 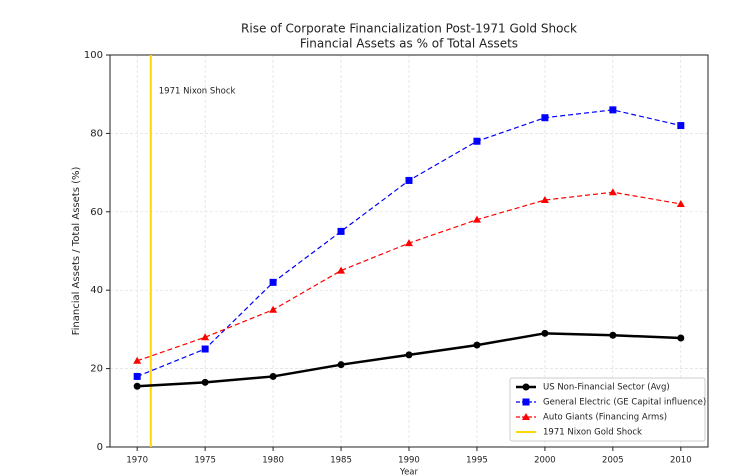 What do you see at coordinates (605, 418) in the screenshot?
I see `legend-label: Auto Giants (Financing Arms)` at bounding box center [605, 418].